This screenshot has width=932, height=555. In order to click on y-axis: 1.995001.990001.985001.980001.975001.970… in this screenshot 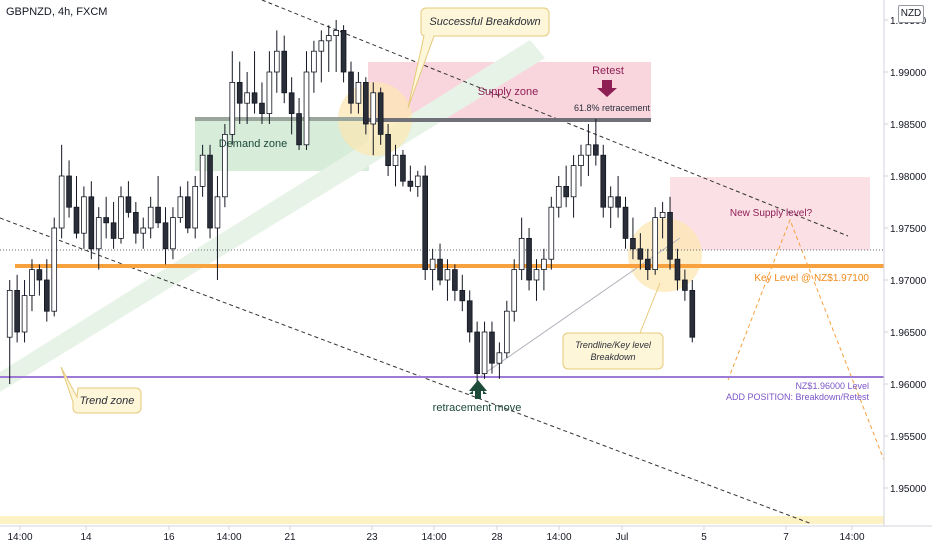, I will do `click(905, 255)`.